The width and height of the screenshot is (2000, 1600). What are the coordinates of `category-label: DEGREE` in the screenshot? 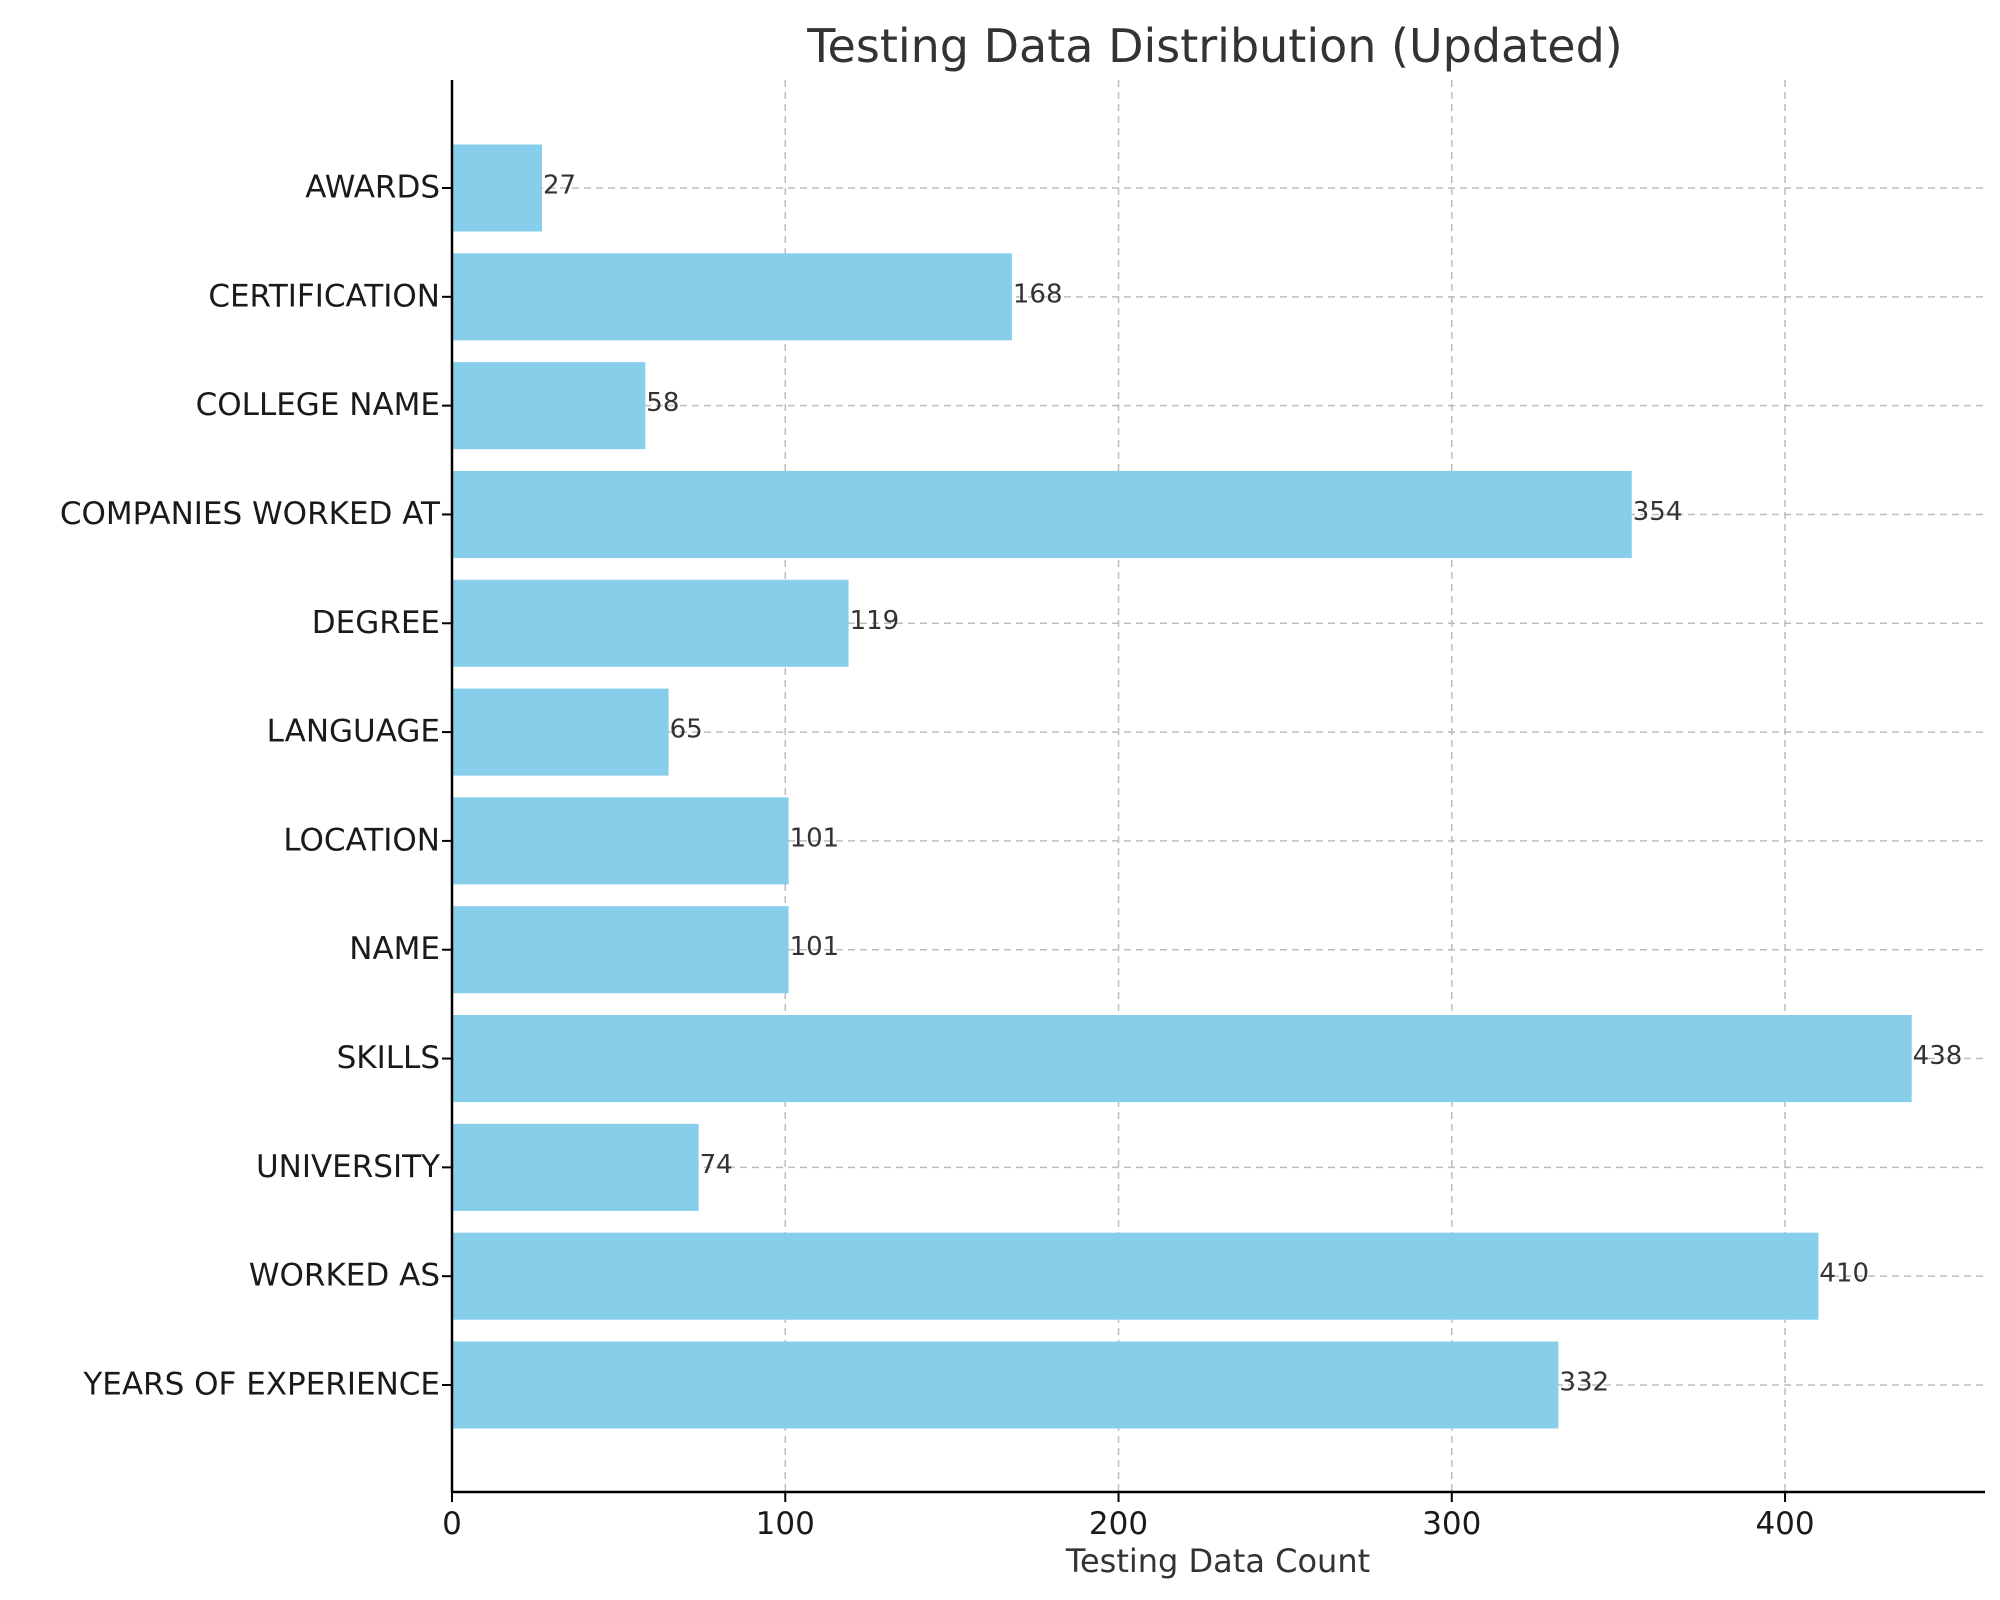 It's located at (376, 623).